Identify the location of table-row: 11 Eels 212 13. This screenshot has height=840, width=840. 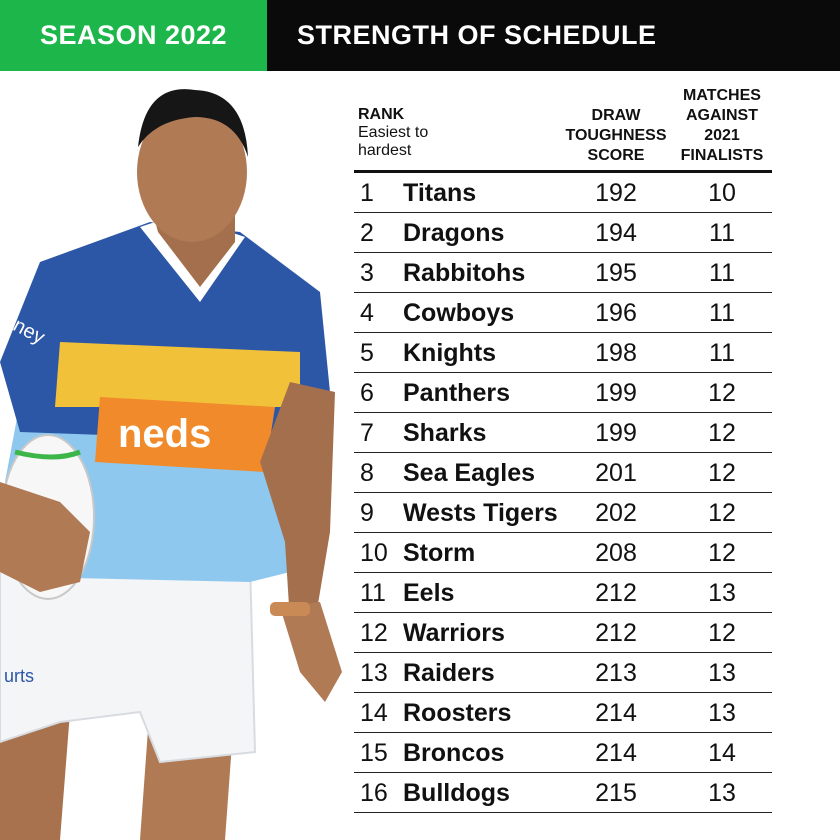
(563, 593).